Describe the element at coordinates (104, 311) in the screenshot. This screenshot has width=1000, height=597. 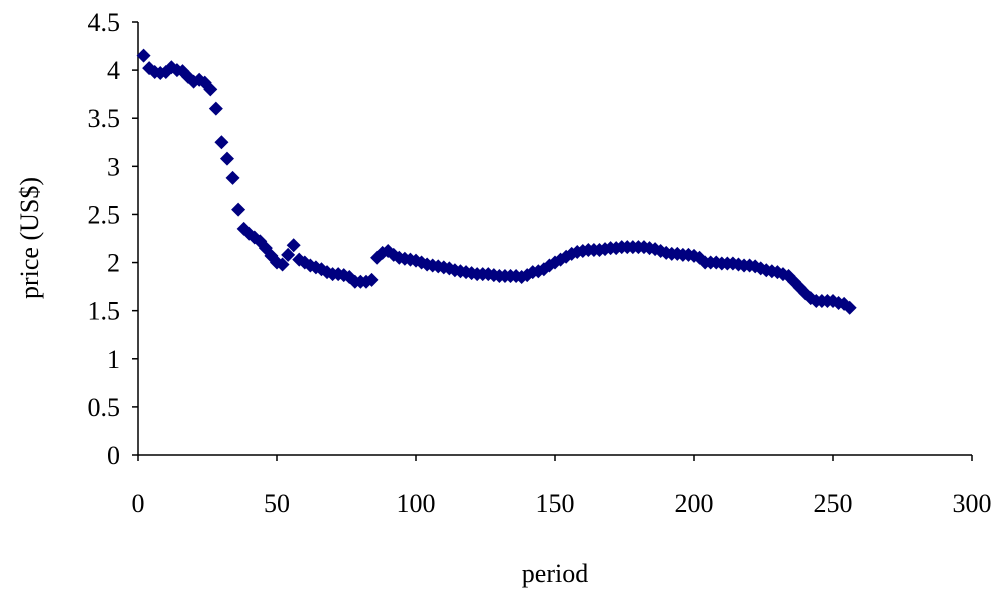
I see `y-tick-label: 1.5` at that location.